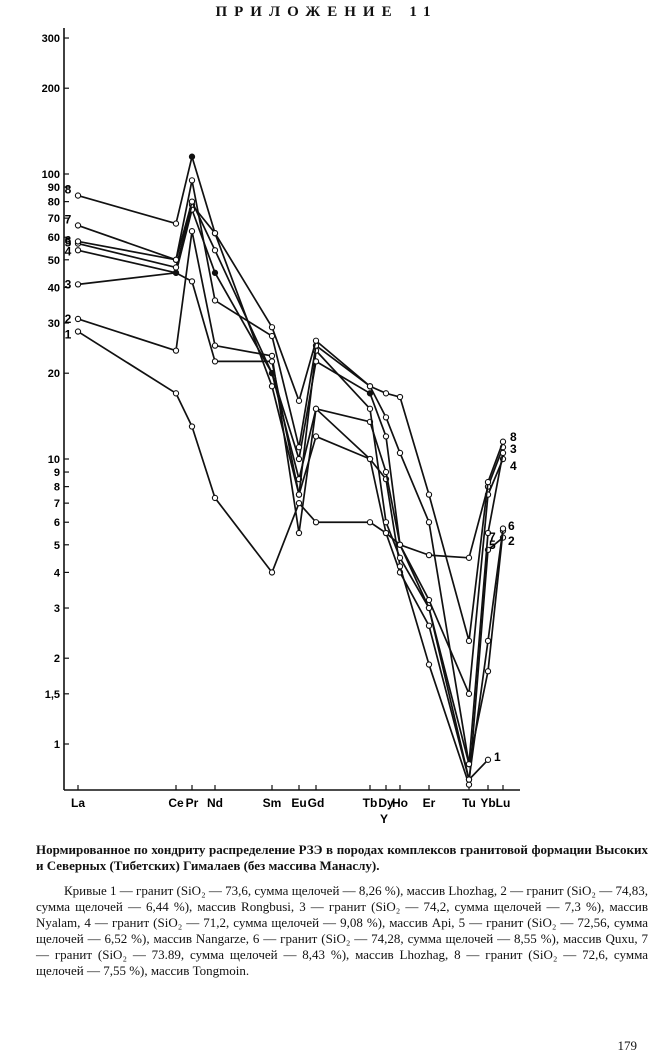  Describe the element at coordinates (513, 449) in the screenshot. I see `series-label-right-3: 3` at that location.